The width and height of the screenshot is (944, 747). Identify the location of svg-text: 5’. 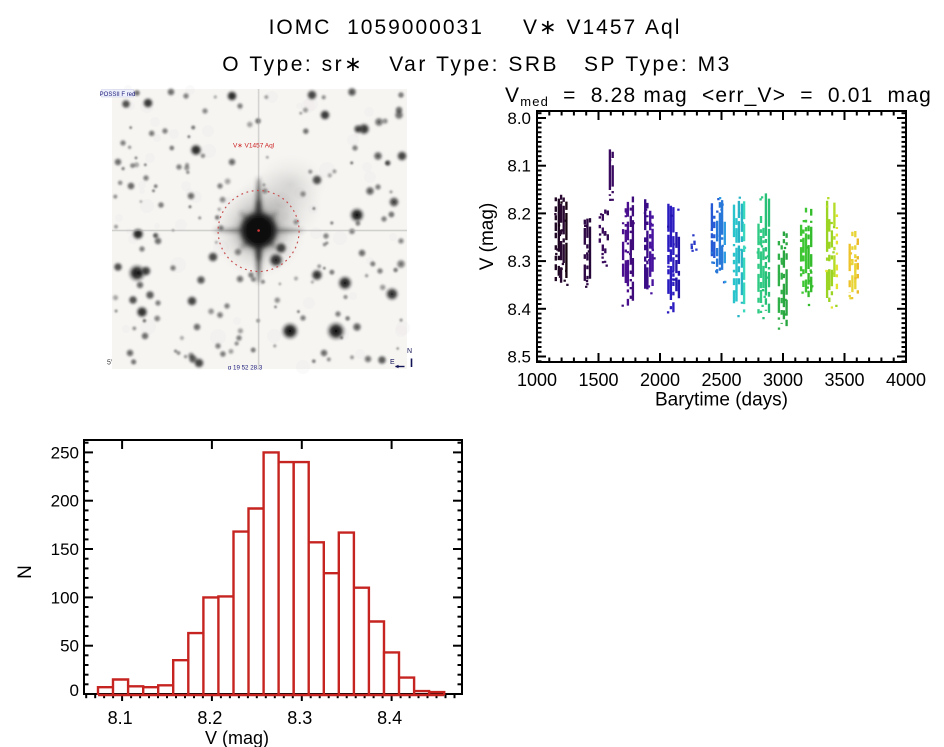
(110, 363).